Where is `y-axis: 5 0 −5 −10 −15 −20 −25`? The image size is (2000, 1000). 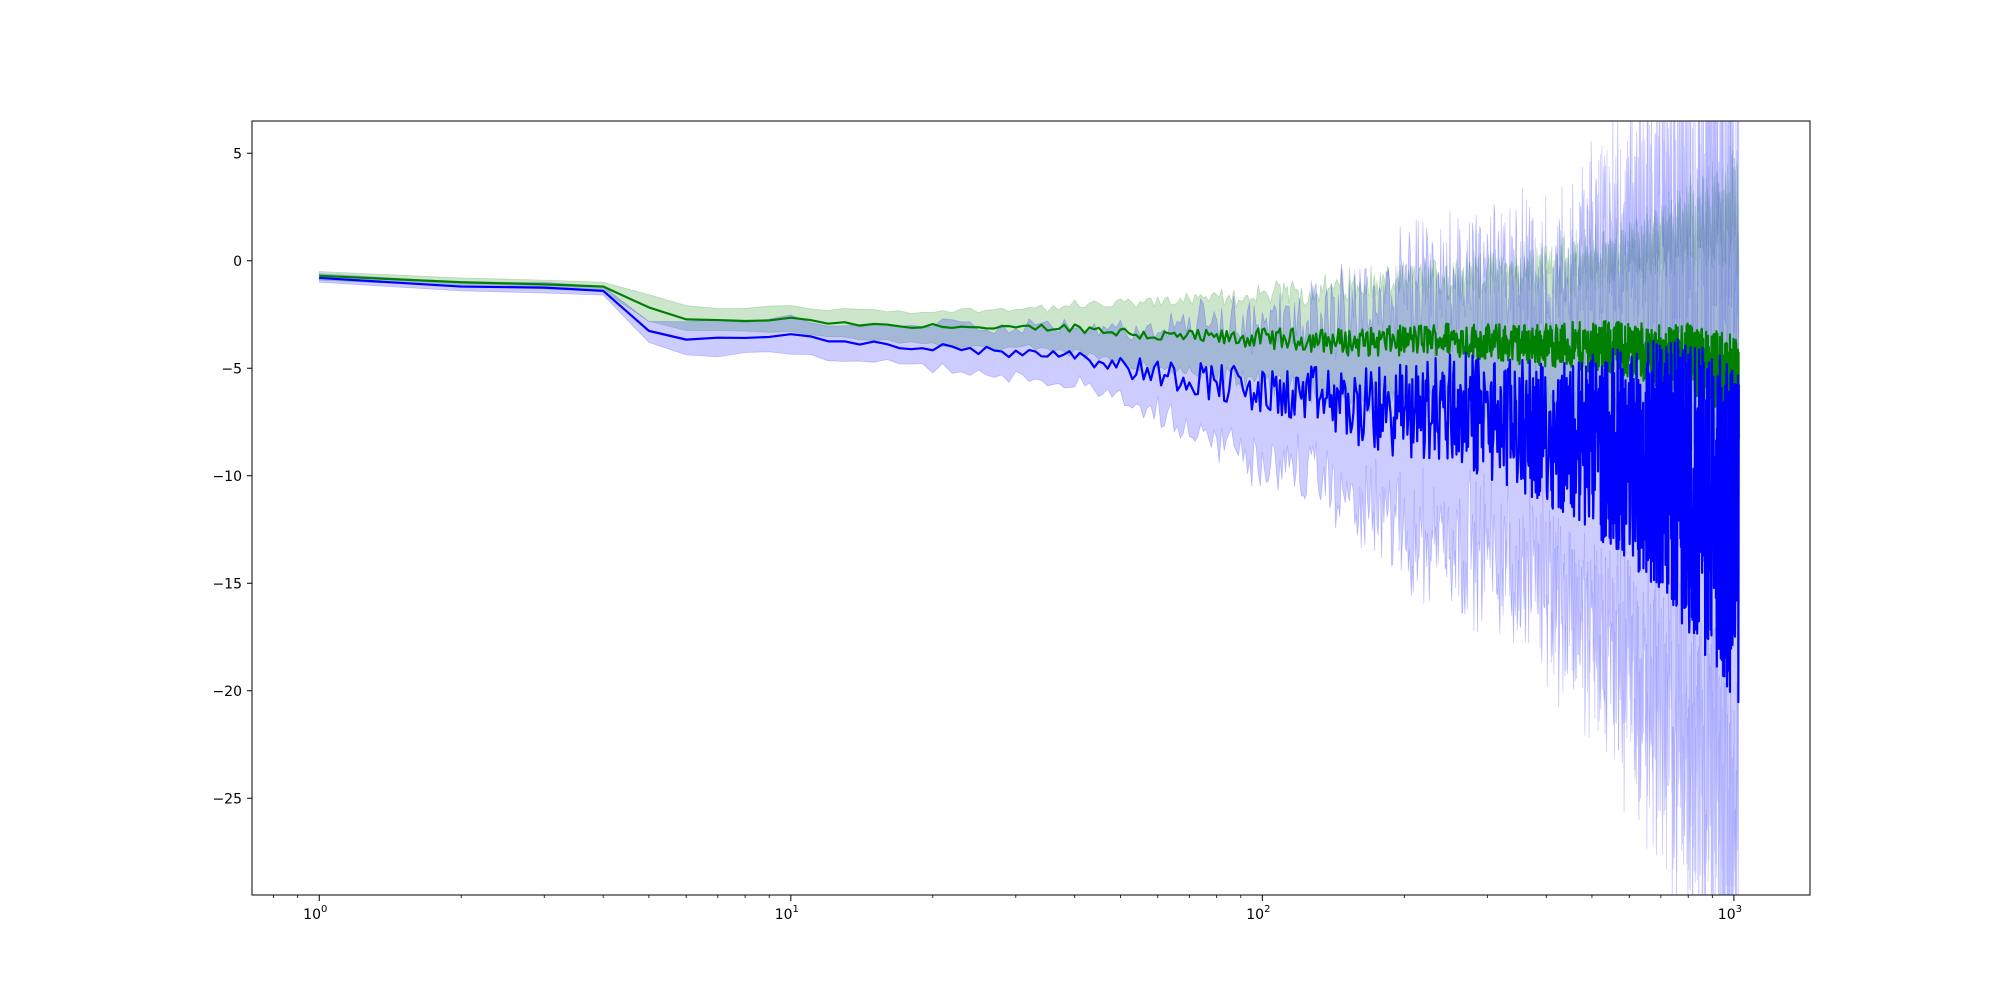 y-axis: 5 0 −5 −10 −15 −20 −25 is located at coordinates (232, 476).